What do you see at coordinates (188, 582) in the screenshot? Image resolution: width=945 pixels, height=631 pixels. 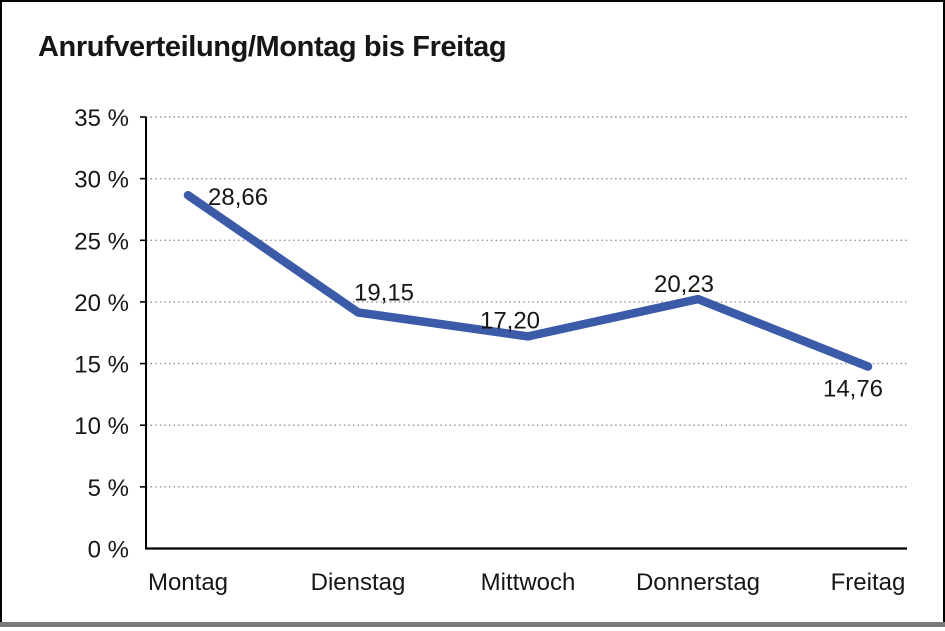 I see `x-axis-label: Montag` at bounding box center [188, 582].